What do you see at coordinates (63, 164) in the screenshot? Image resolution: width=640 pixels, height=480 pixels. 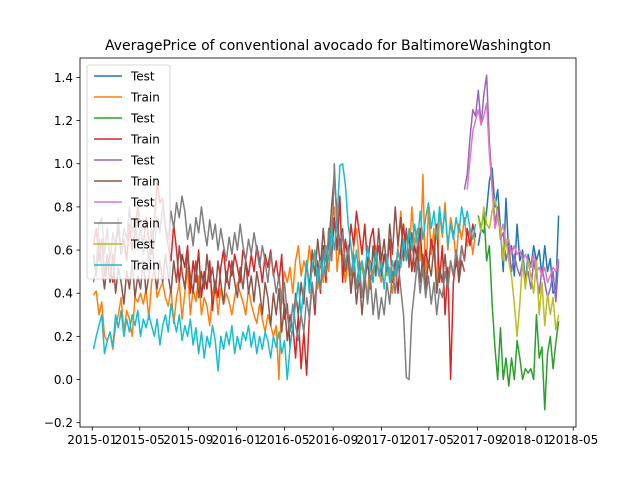 I see `y-tick-label: 1.0` at bounding box center [63, 164].